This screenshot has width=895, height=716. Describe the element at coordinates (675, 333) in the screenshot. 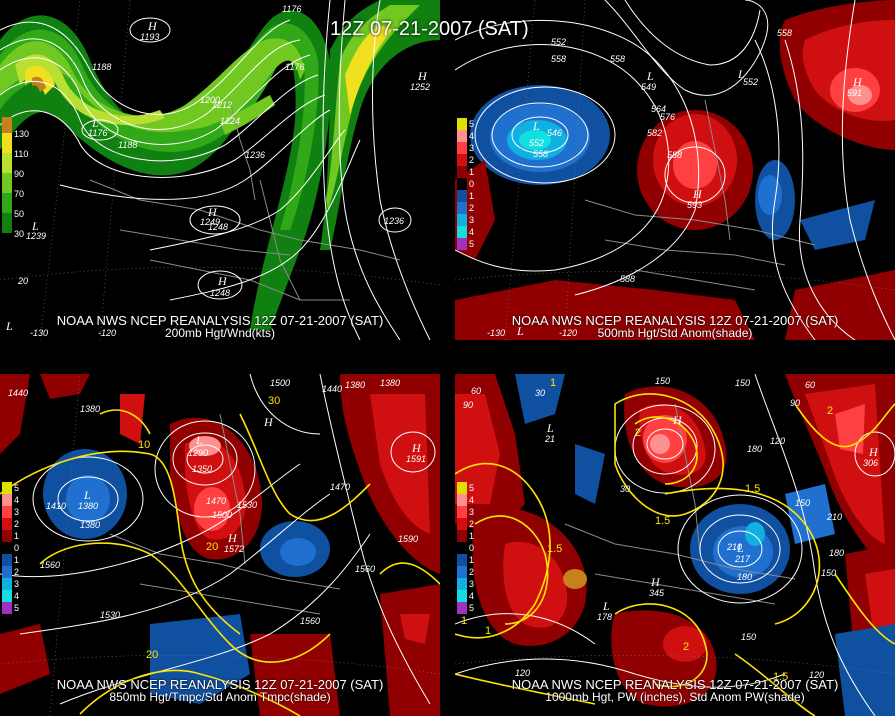

I see `caption-field: 500mb Hgt/Std Anom(shade)` at that location.